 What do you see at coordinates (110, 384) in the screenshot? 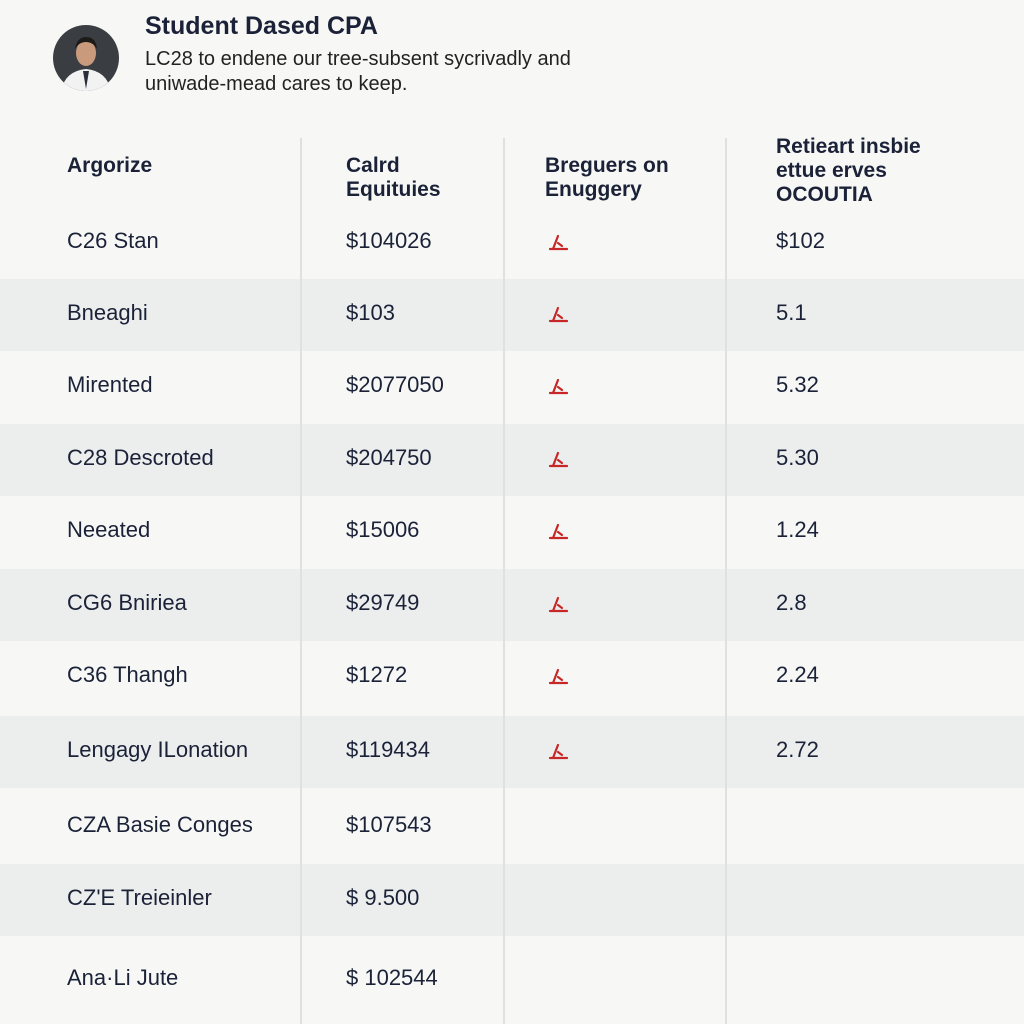
I see `cell-name: Mirented` at bounding box center [110, 384].